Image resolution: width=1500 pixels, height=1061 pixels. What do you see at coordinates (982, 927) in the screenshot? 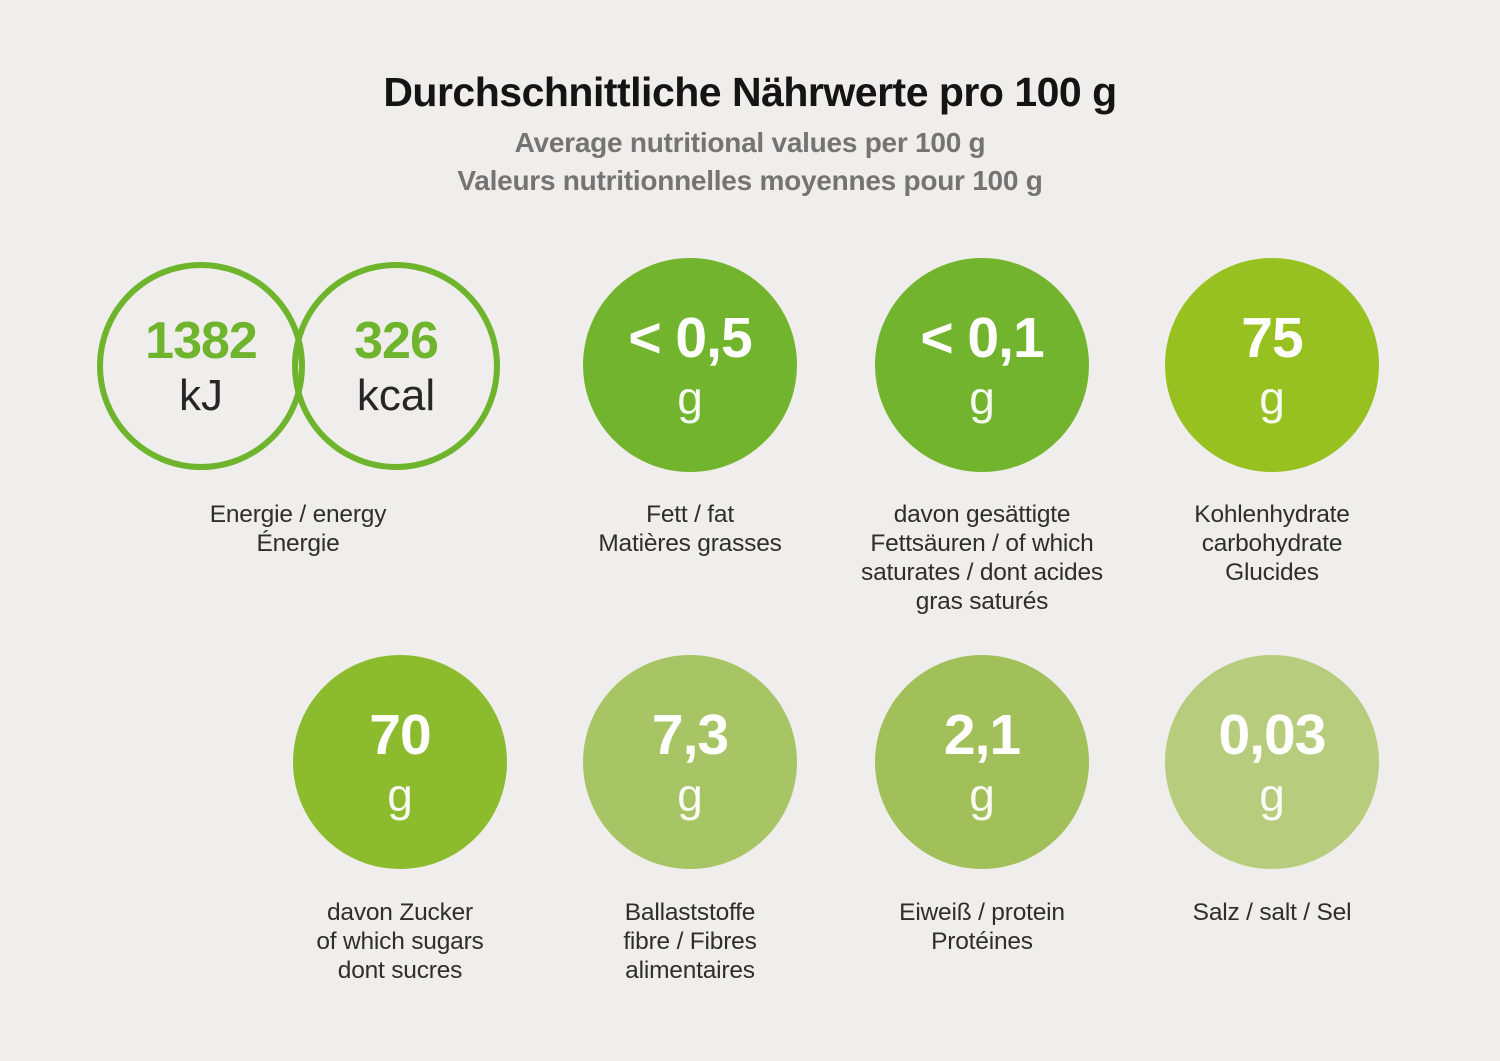
I see `protein-label: Eiweiß / protein Protéines` at bounding box center [982, 927].